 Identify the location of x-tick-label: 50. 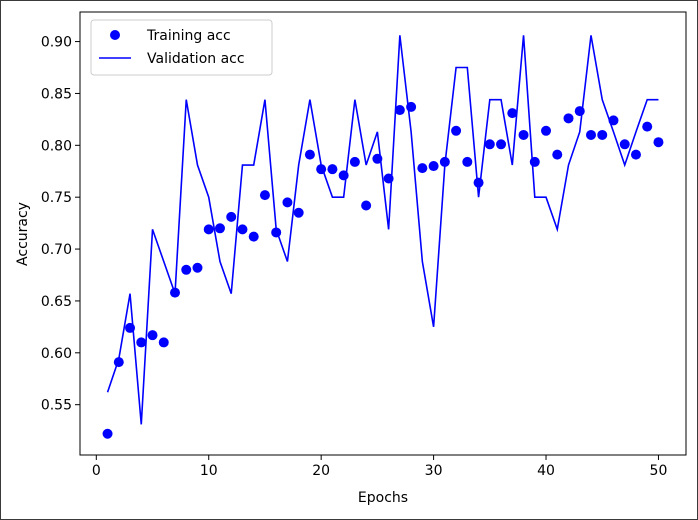
(659, 471).